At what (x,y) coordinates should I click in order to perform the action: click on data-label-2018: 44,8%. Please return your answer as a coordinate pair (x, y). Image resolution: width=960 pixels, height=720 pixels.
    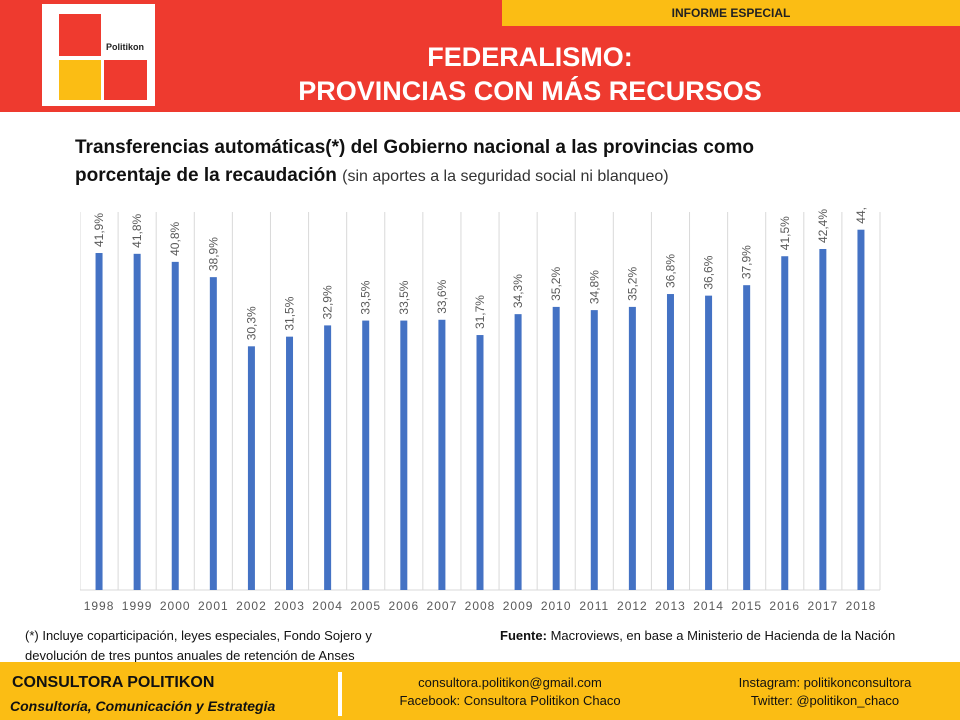
    Looking at the image, I should click on (861, 216).